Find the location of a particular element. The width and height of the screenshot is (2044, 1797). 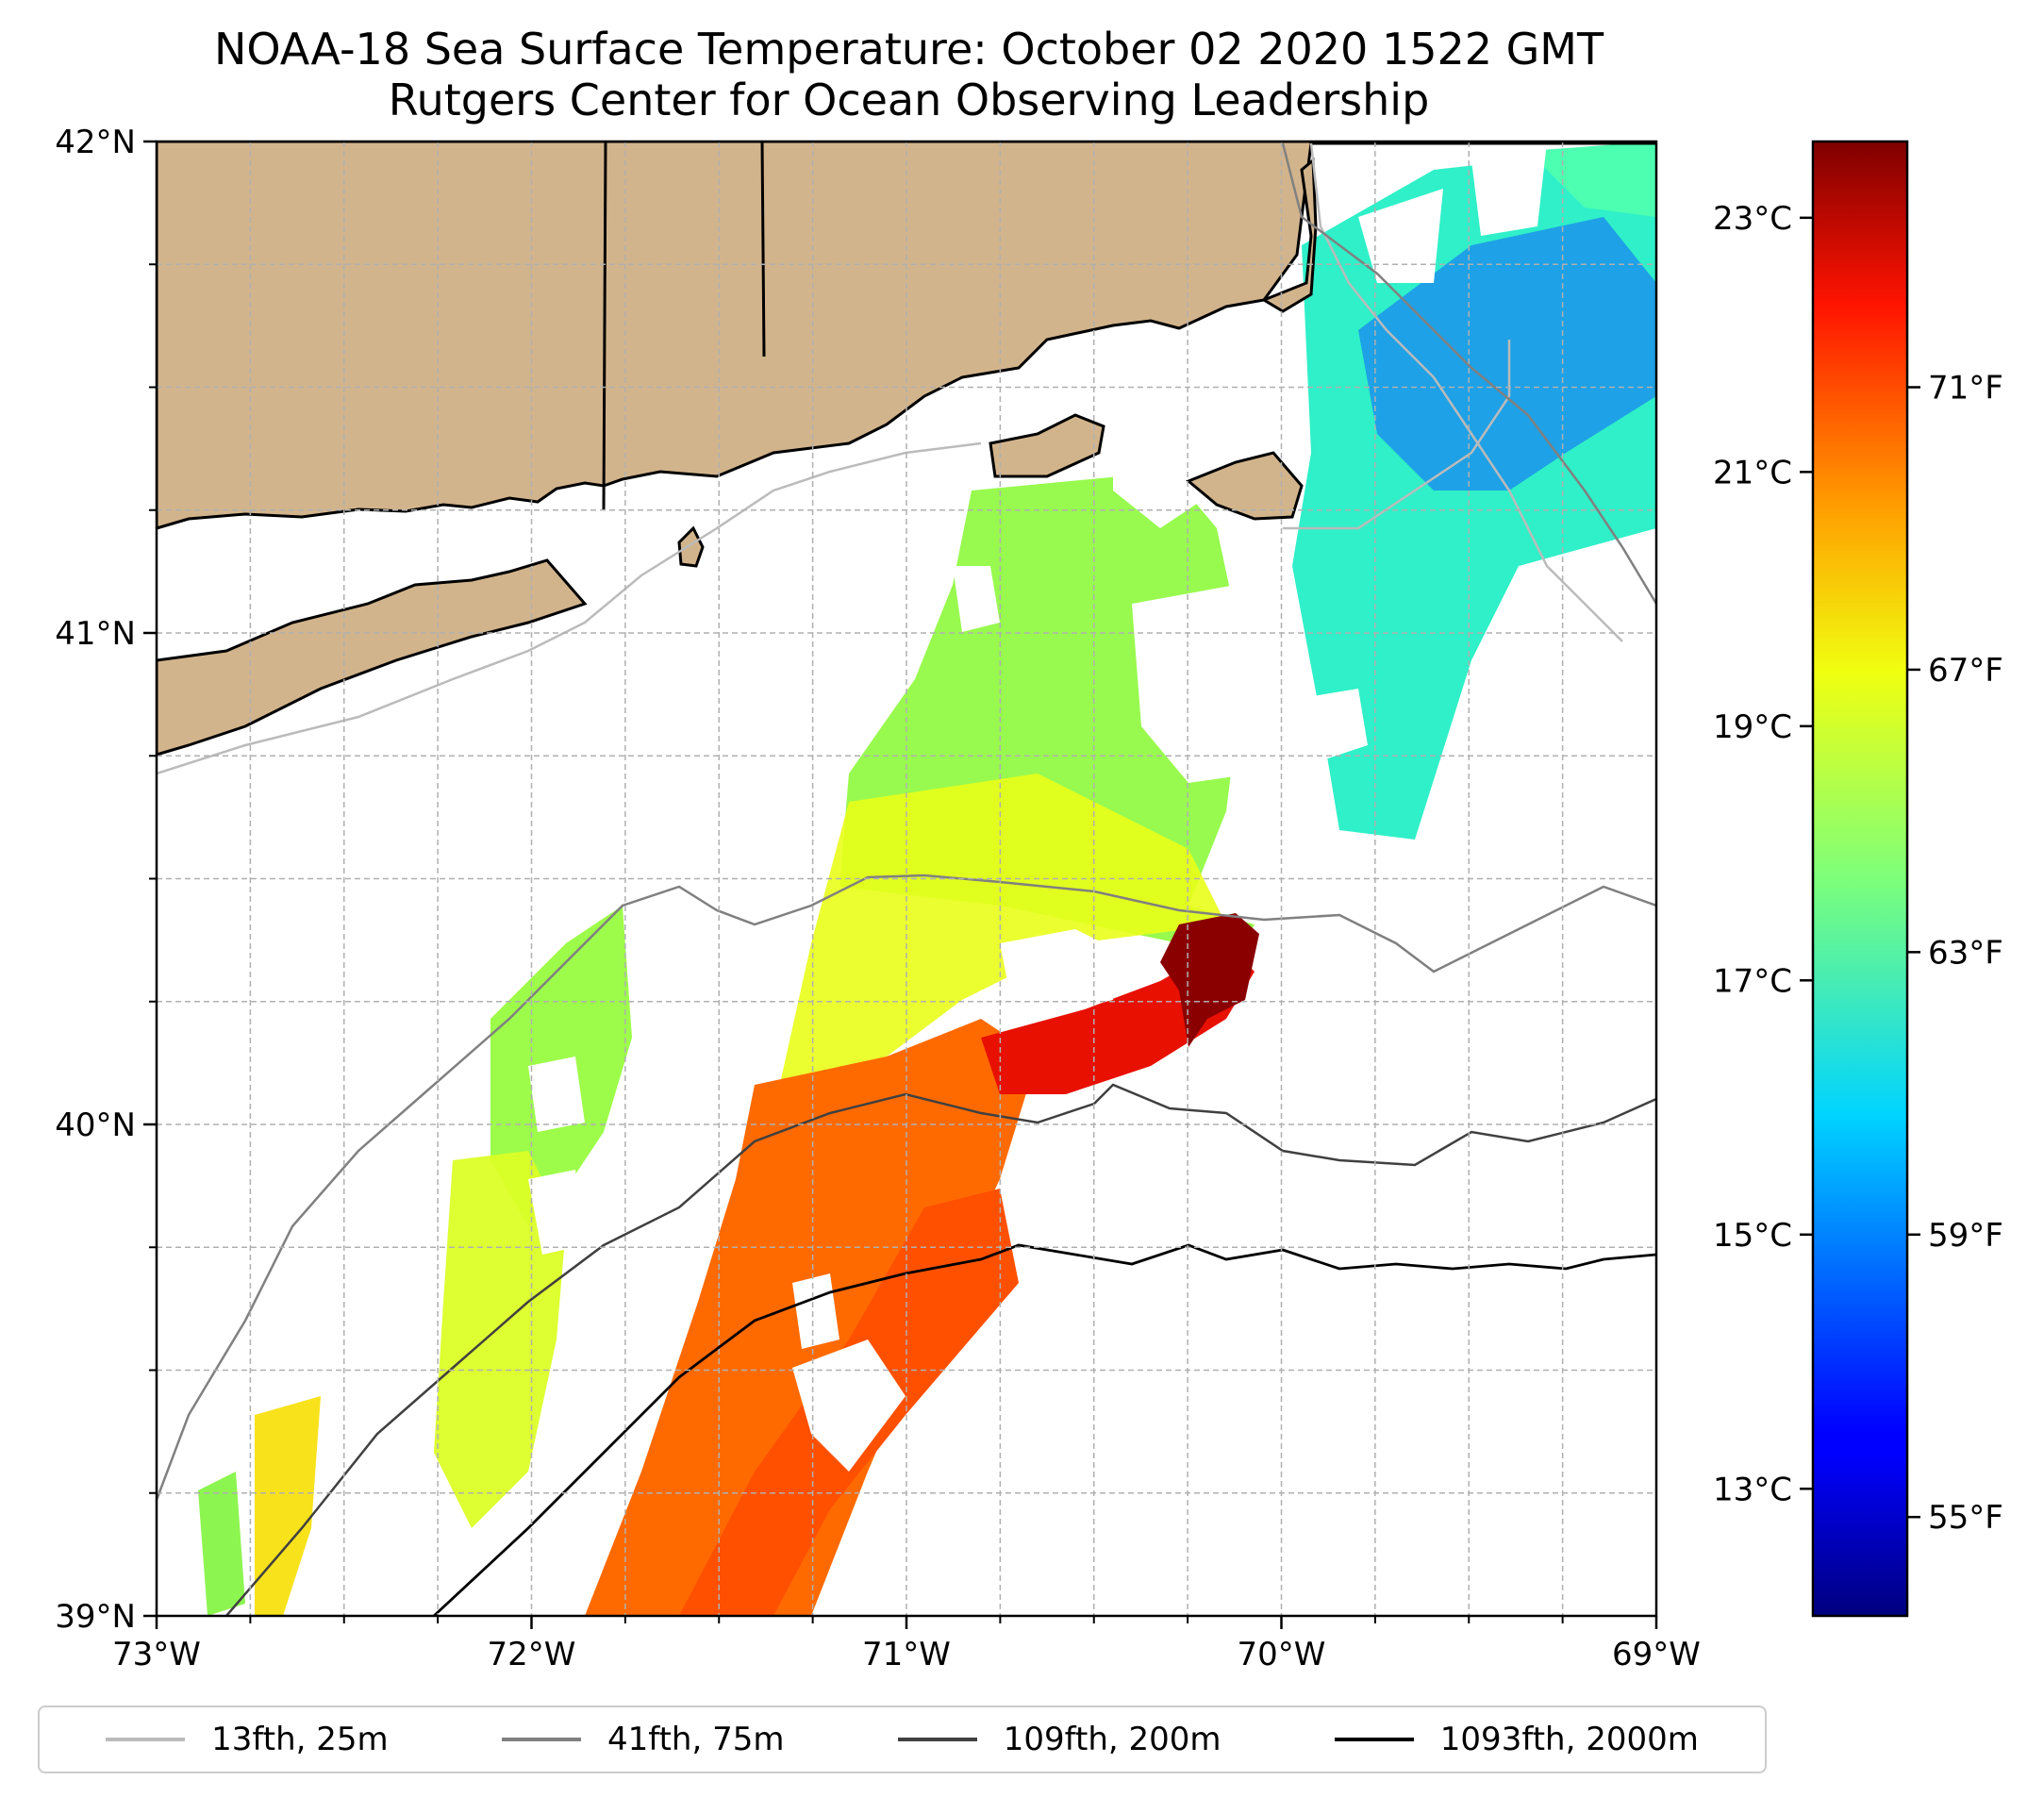

colorbar-fahrenheit-ticks: 71°F 67°F 63°F 59°F 55°F is located at coordinates (1955, 953).